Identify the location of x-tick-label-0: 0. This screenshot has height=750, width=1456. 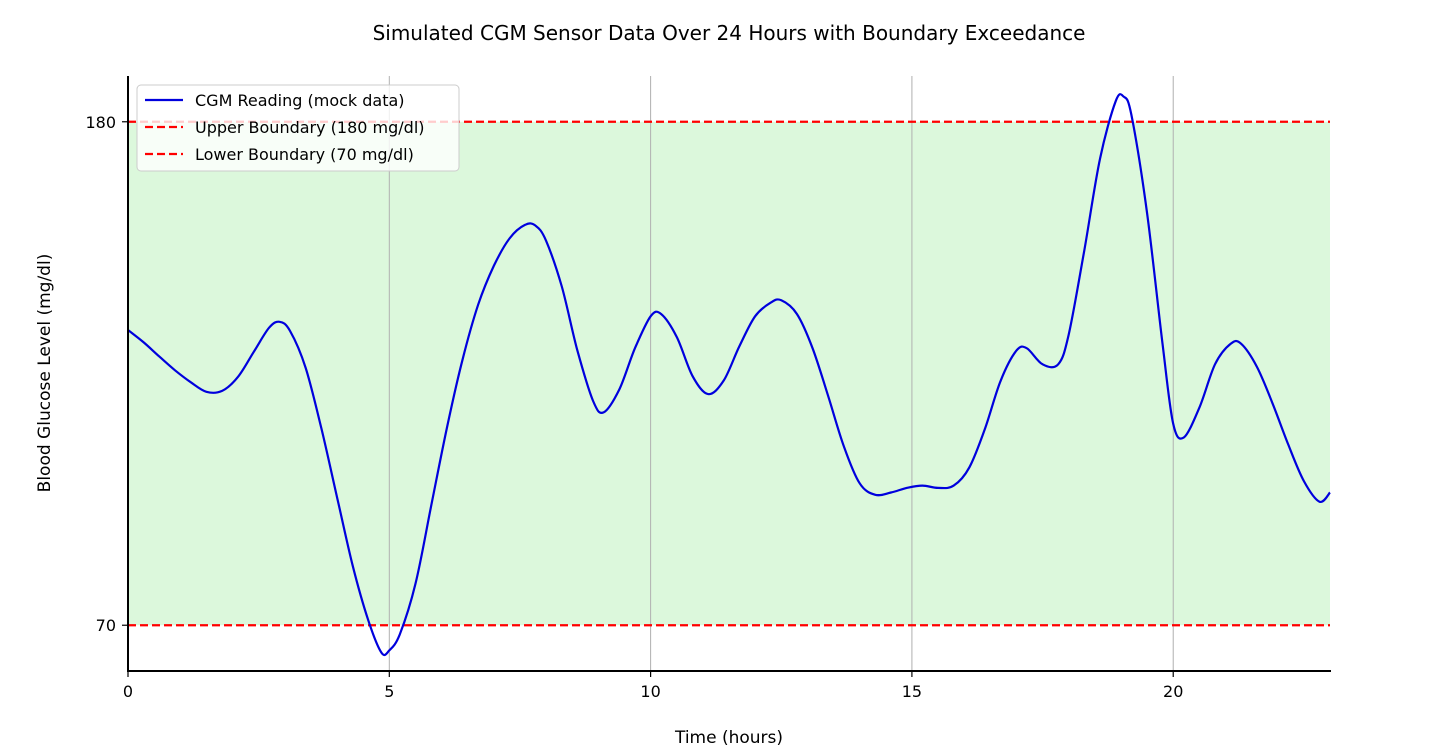
(128, 691).